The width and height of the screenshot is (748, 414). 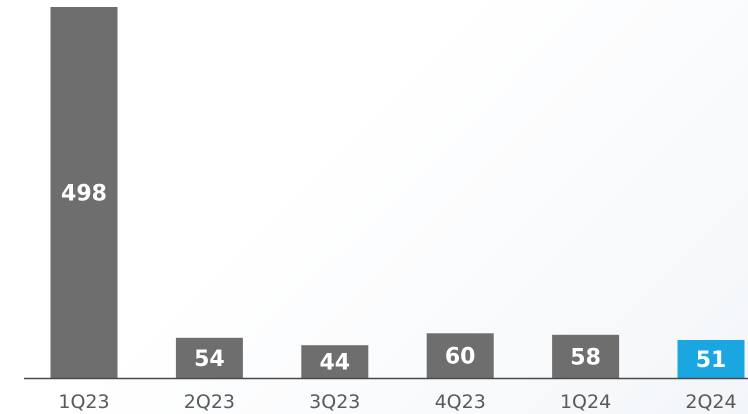 I want to click on x-tick-label-1q23: 1Q23, so click(x=83, y=402).